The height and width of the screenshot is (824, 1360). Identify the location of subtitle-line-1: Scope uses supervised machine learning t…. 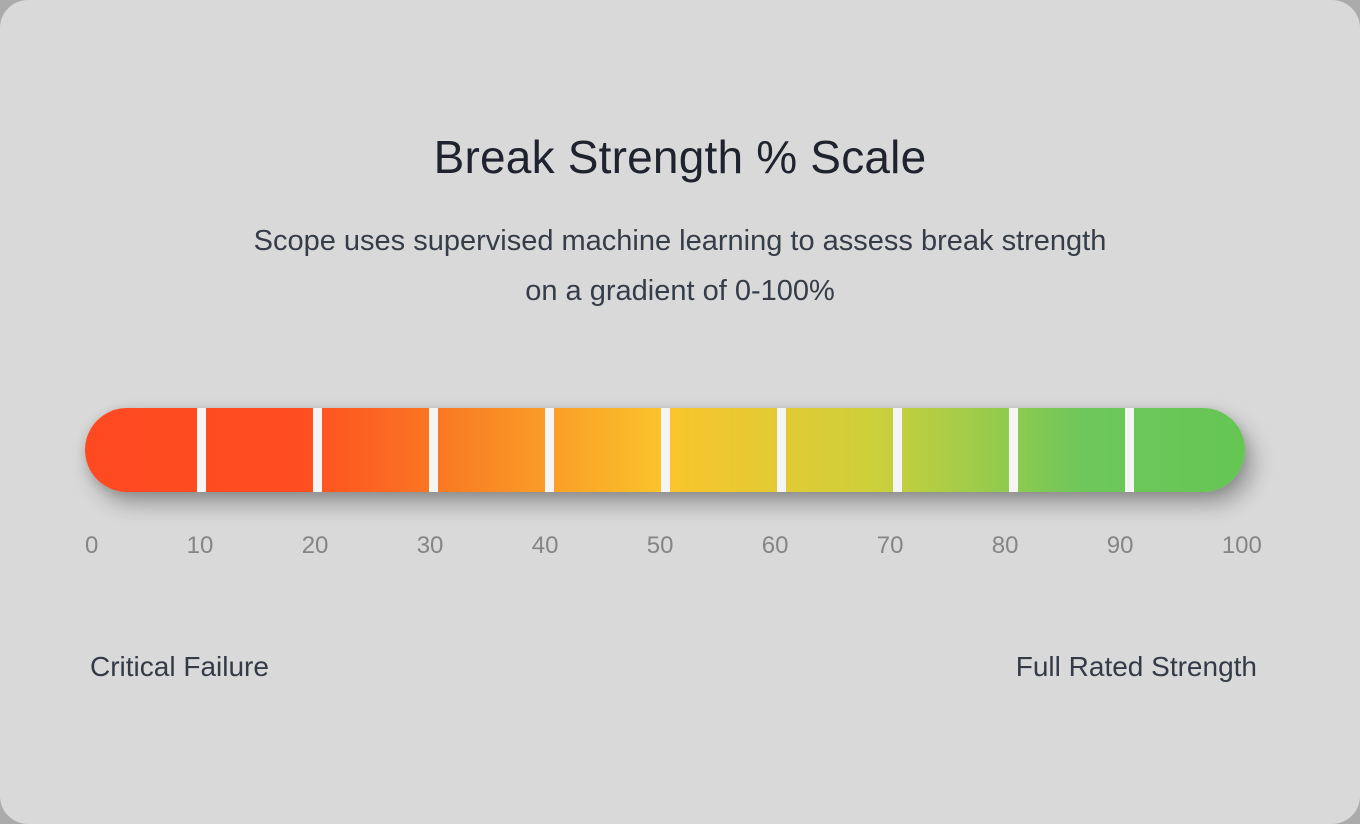
(680, 241).